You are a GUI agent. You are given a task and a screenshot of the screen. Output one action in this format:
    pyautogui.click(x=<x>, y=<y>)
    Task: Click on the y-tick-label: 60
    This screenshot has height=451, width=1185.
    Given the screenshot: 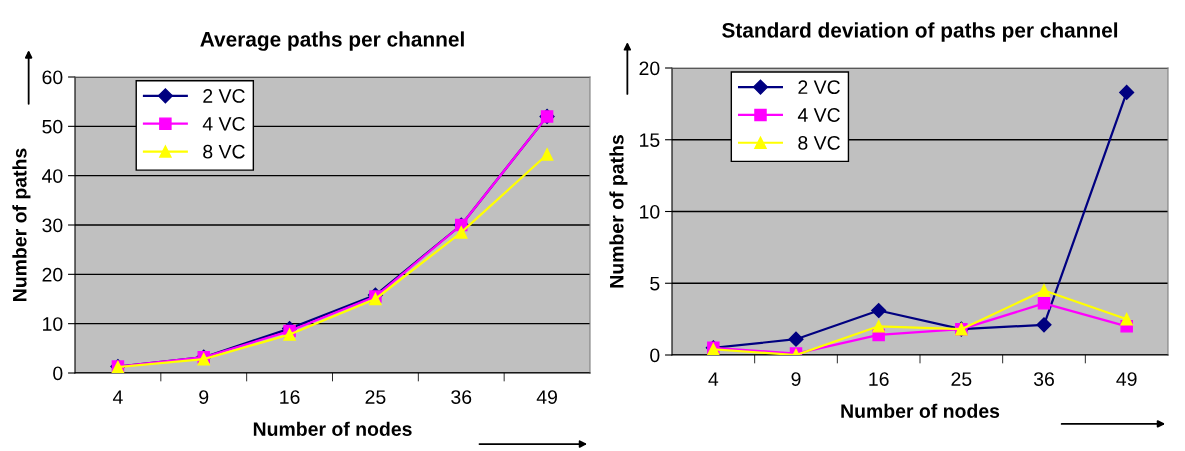 What is the action you would take?
    pyautogui.click(x=52, y=77)
    